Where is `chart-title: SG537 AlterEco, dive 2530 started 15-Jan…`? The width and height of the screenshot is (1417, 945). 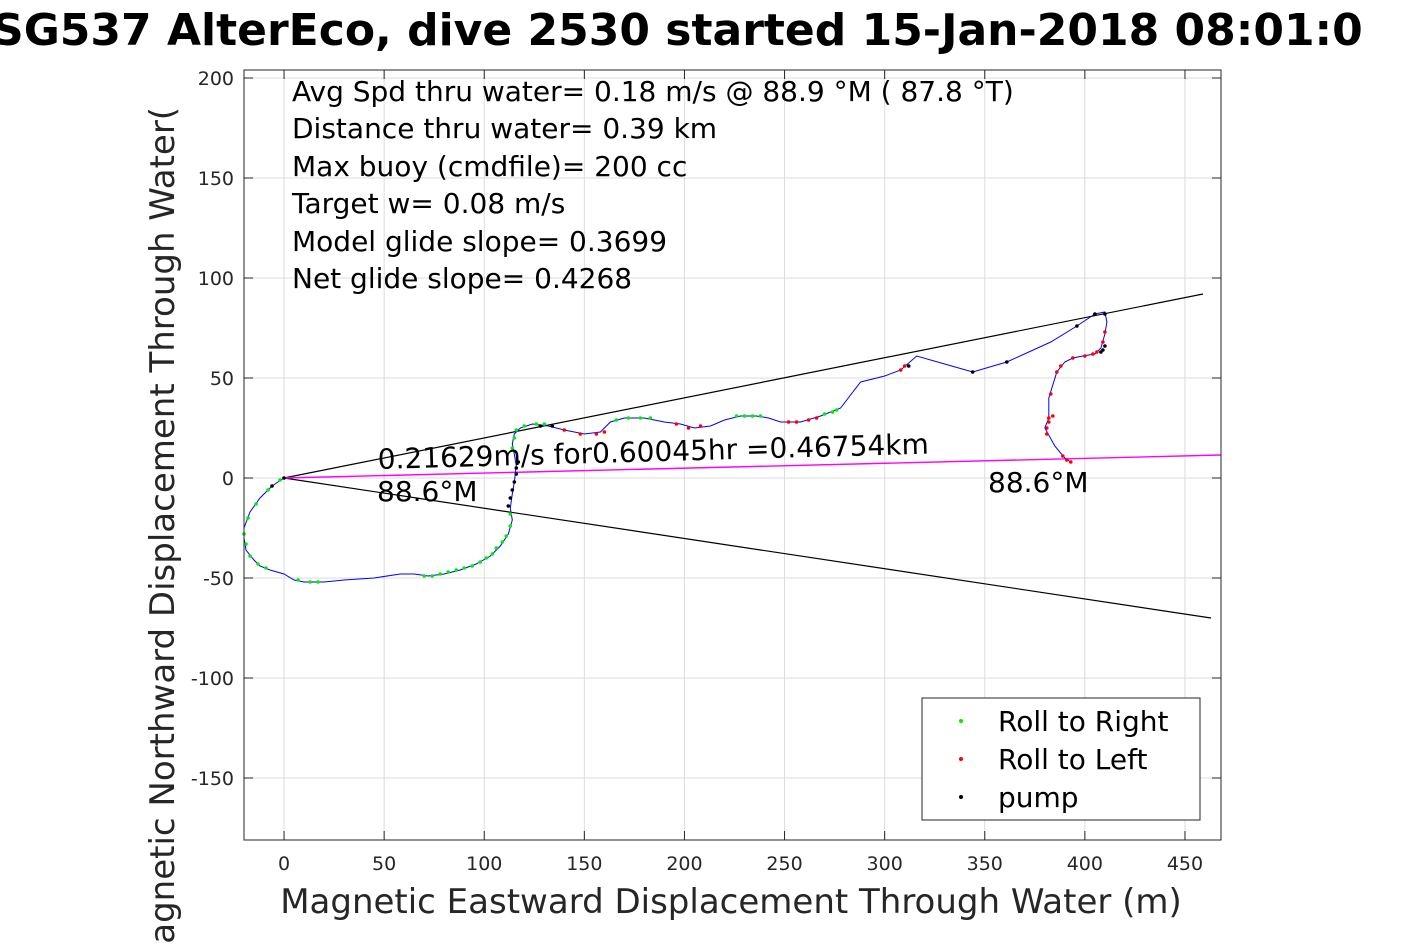
chart-title: SG537 AlterEco, dive 2530 started 15-Jan… is located at coordinates (681, 30).